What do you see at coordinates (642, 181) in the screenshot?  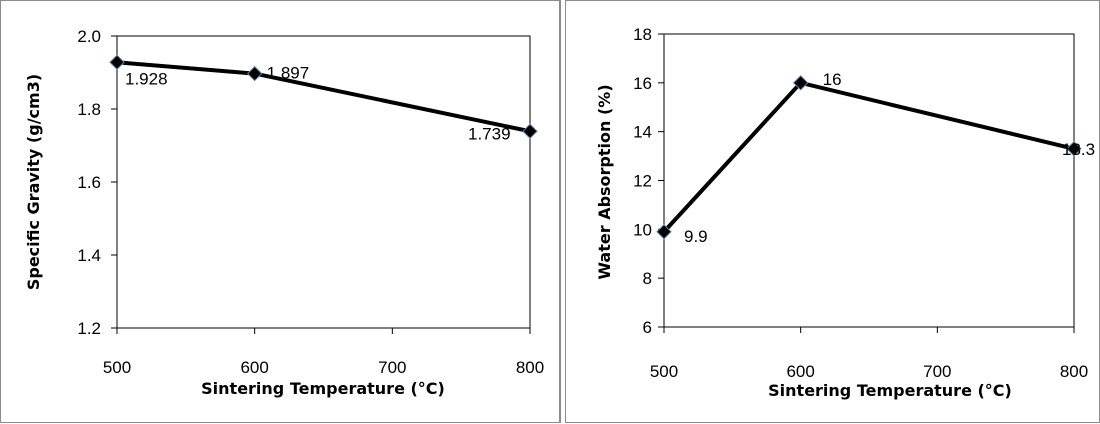 I see `wa-y-tick-label: 12` at bounding box center [642, 181].